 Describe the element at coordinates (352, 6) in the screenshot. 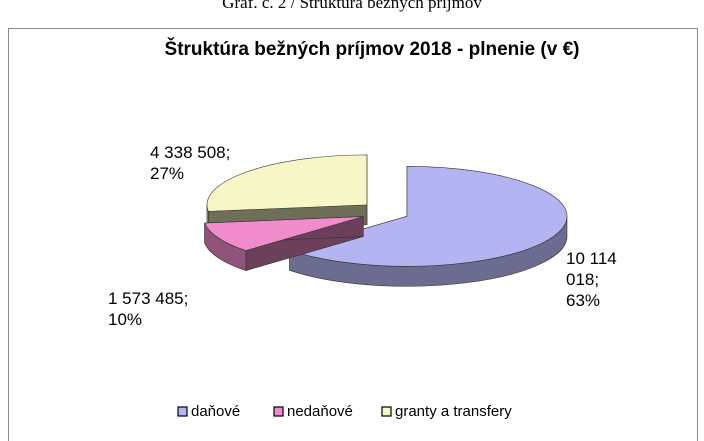

I see `caption: Graf. č. 2 / Štruktúra bežných príjmov` at that location.